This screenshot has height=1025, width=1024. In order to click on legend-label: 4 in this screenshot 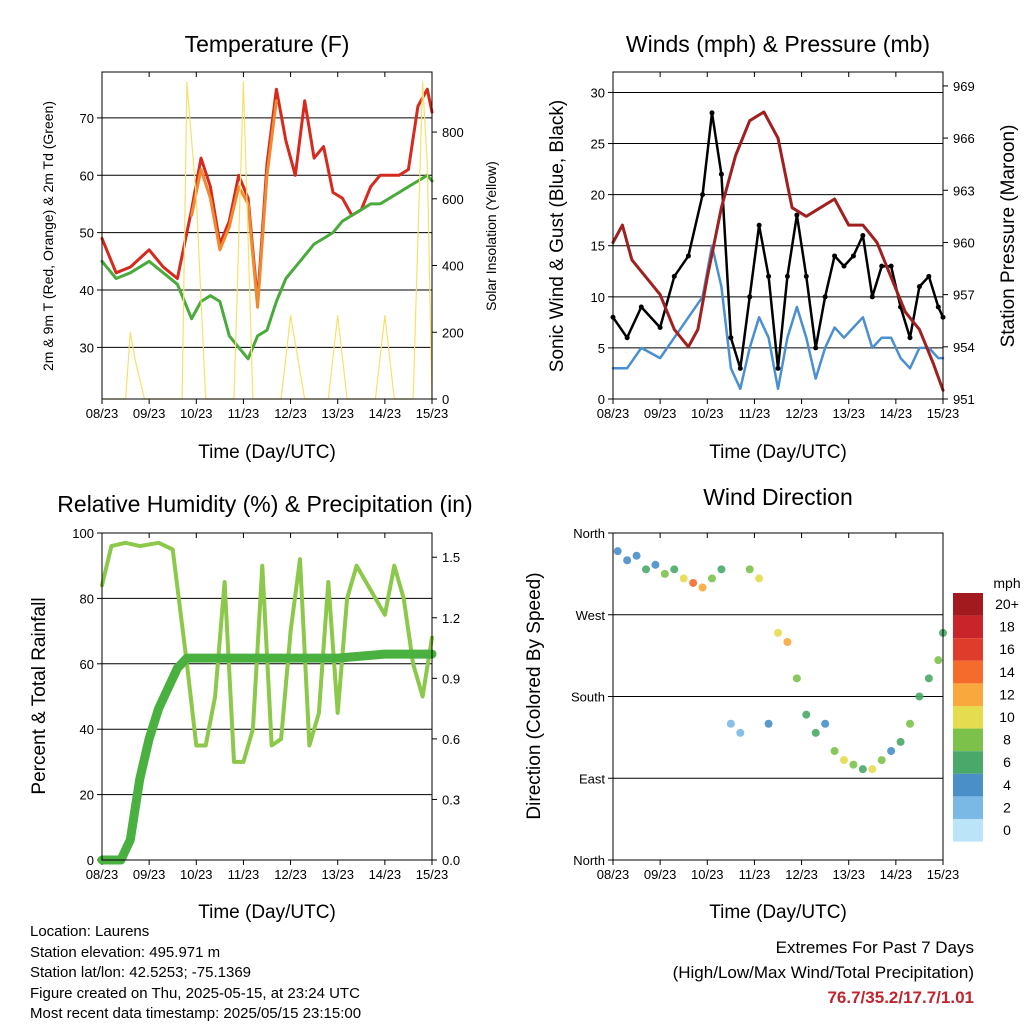, I will do `click(1007, 785)`.